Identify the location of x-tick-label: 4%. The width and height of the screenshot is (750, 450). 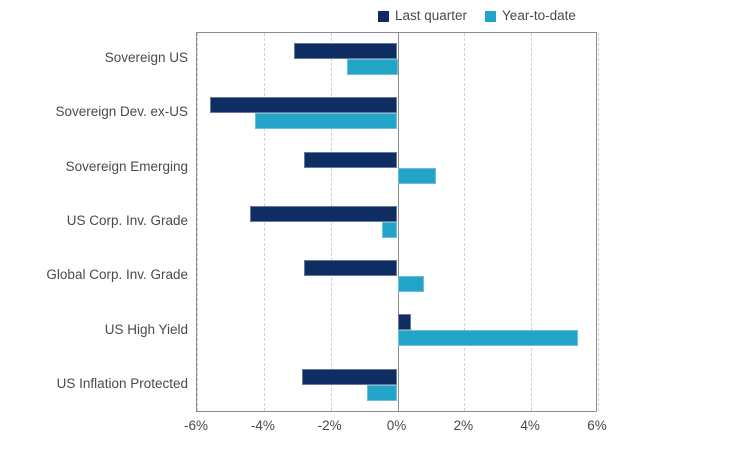
(530, 425).